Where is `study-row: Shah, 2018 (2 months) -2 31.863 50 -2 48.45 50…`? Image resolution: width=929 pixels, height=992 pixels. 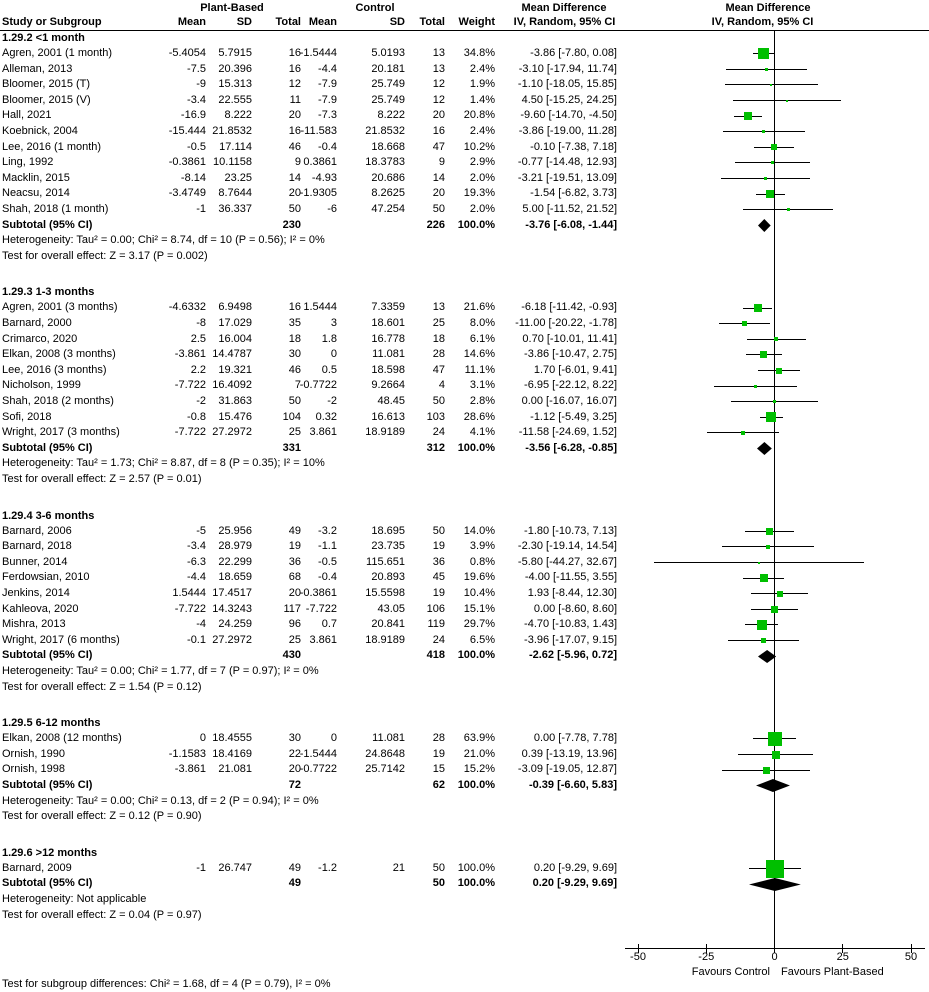
study-row: Shah, 2018 (2 months) -2 31.863 50 -2 48.45 50… is located at coordinates (464, 402).